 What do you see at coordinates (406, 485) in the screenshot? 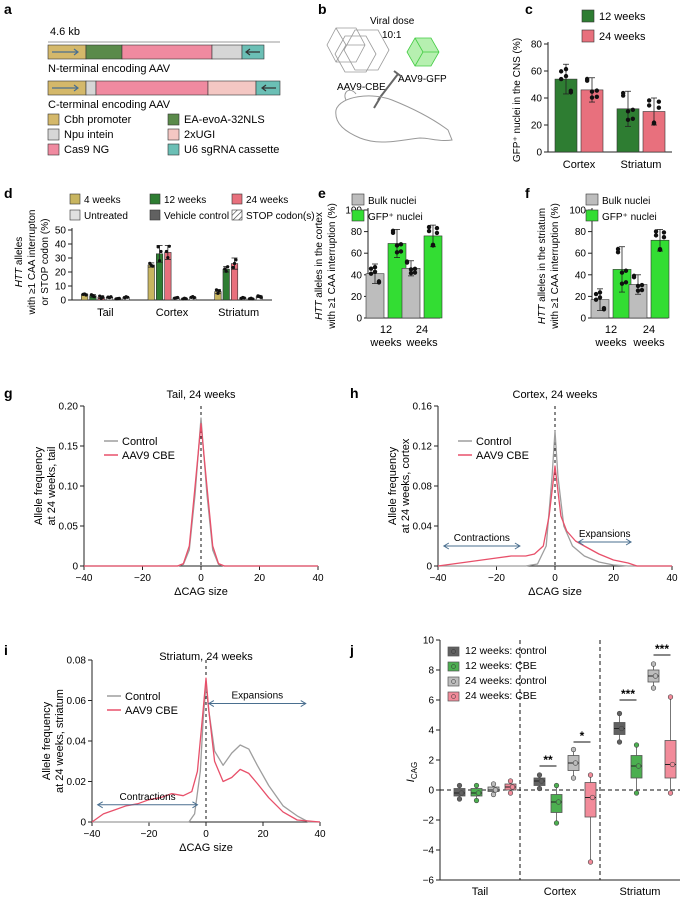
I see `y-axis-label-2: at 24 weeks, cortex` at bounding box center [406, 485].